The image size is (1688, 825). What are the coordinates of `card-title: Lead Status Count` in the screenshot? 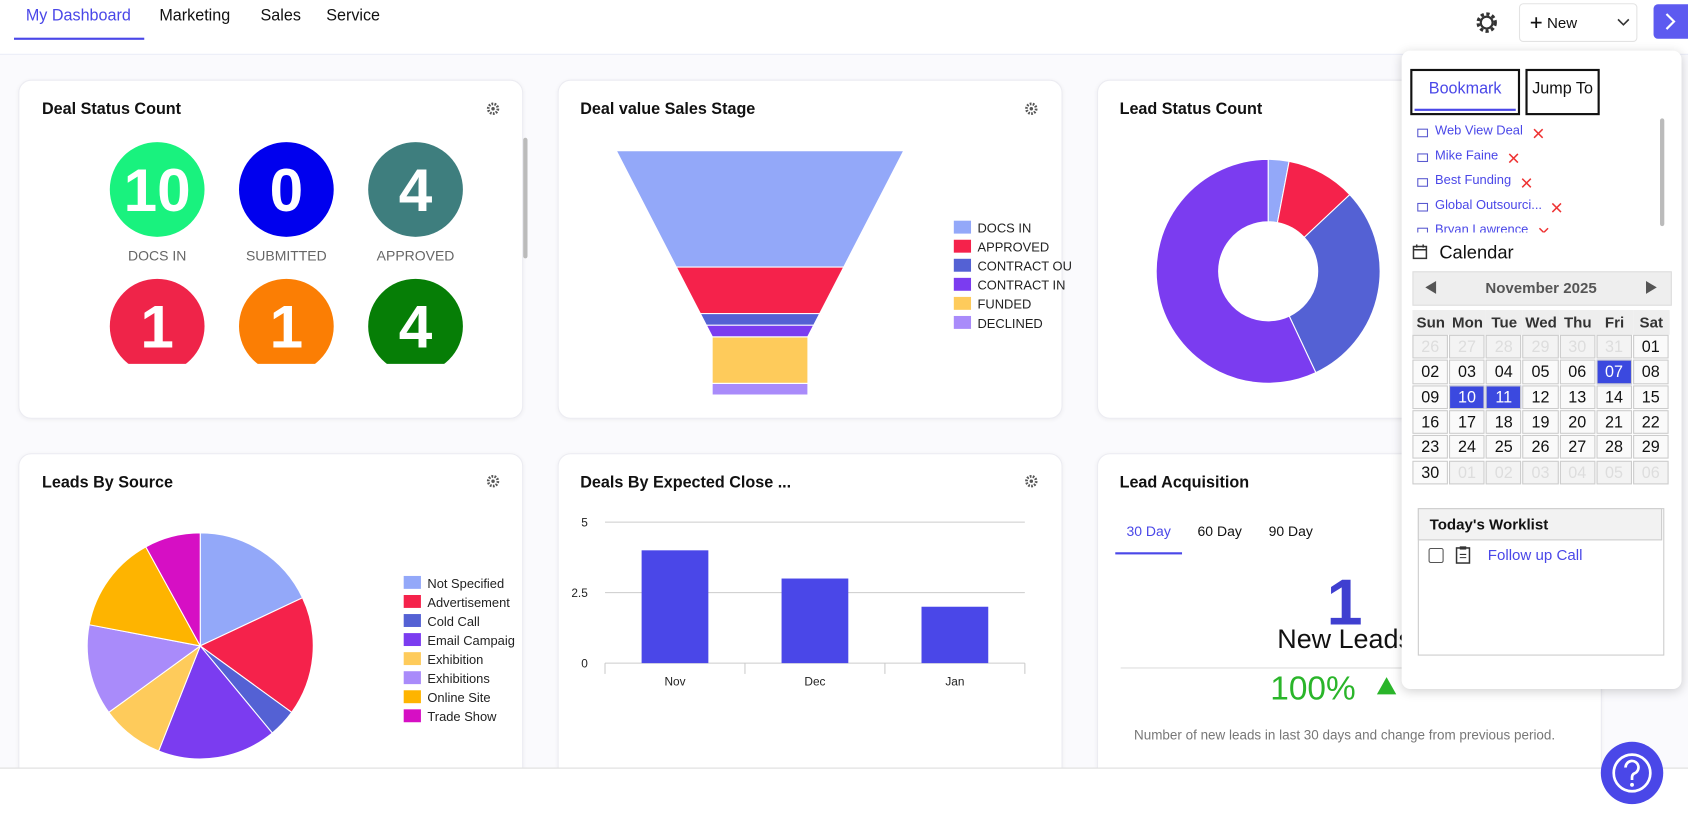 It's located at (1191, 109).